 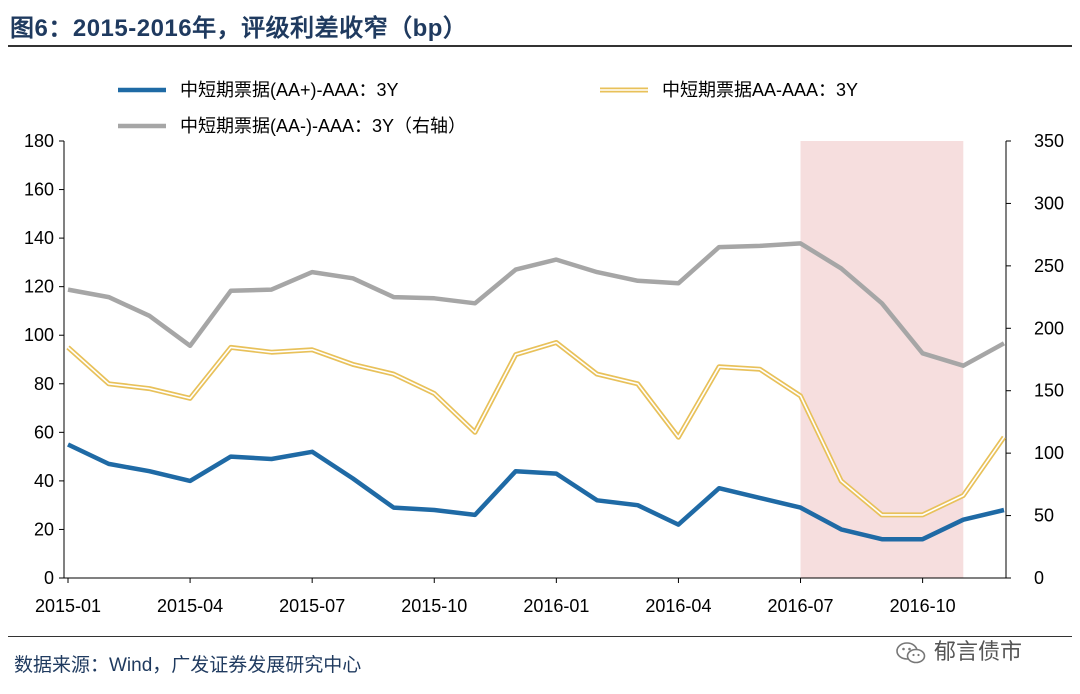 What do you see at coordinates (1044, 516) in the screenshot?
I see `right-tick-label: 50` at bounding box center [1044, 516].